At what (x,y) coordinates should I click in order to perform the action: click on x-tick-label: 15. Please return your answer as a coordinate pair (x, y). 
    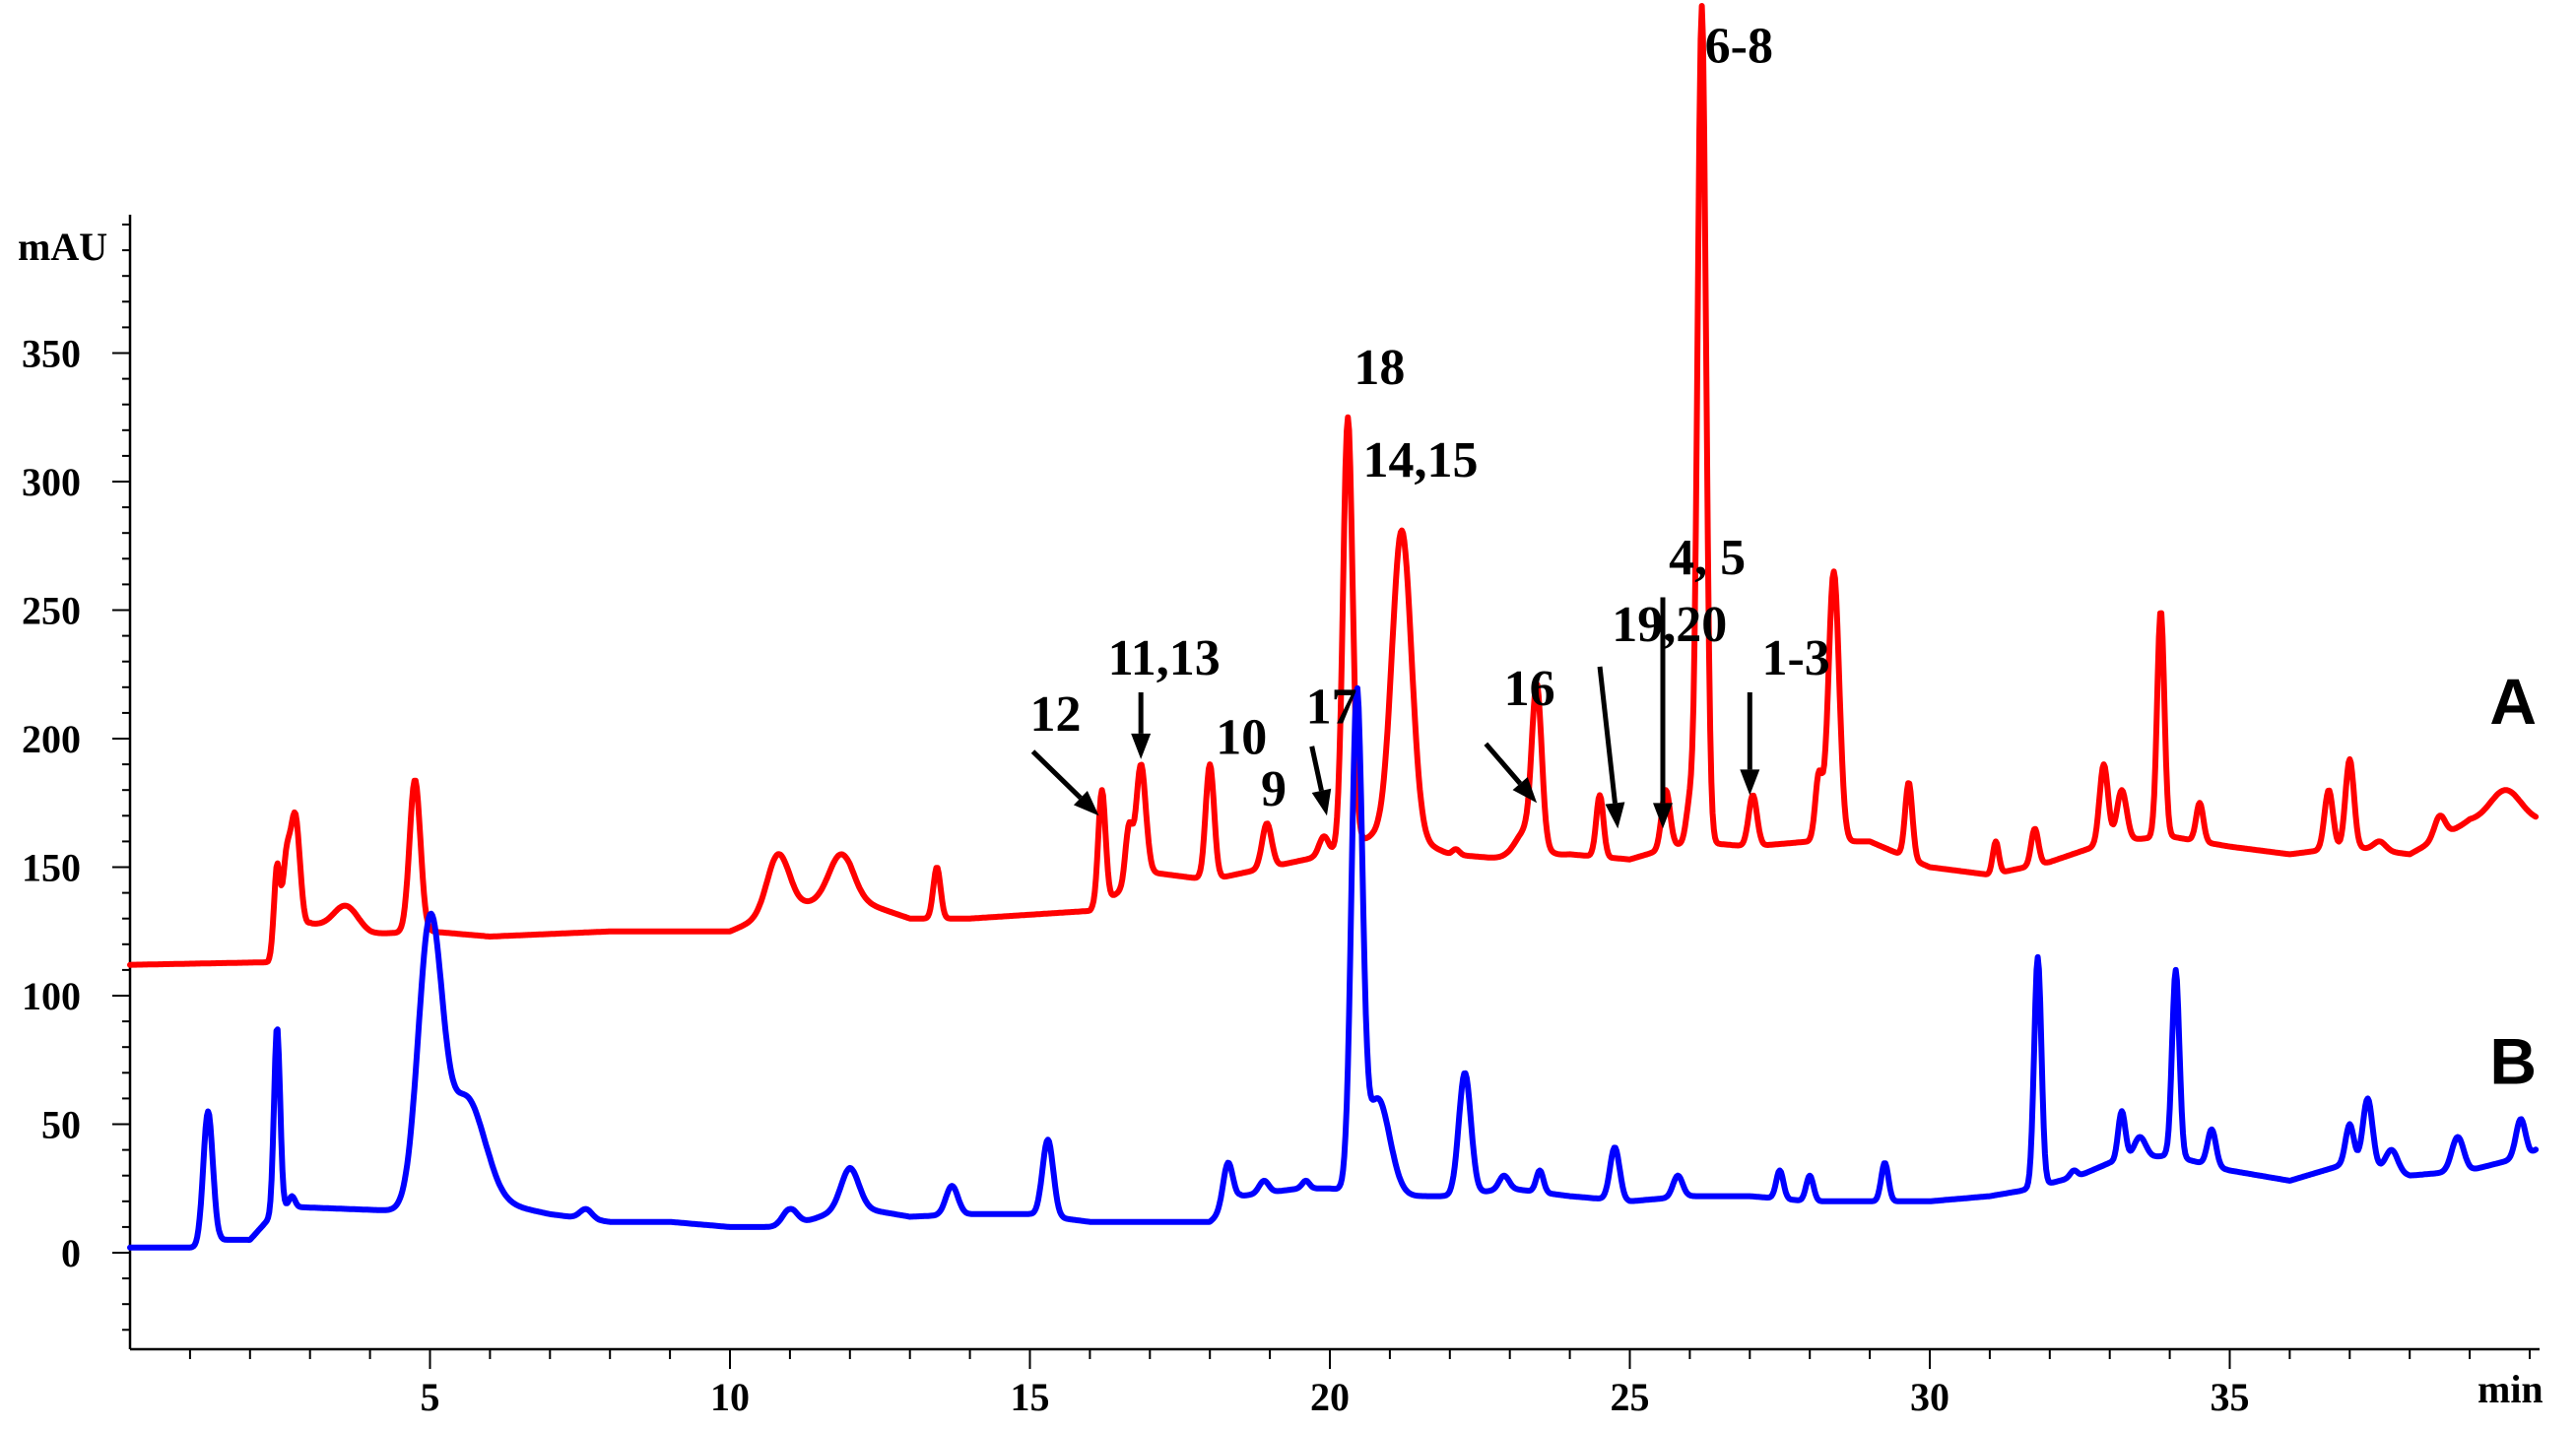
    Looking at the image, I should click on (1030, 1397).